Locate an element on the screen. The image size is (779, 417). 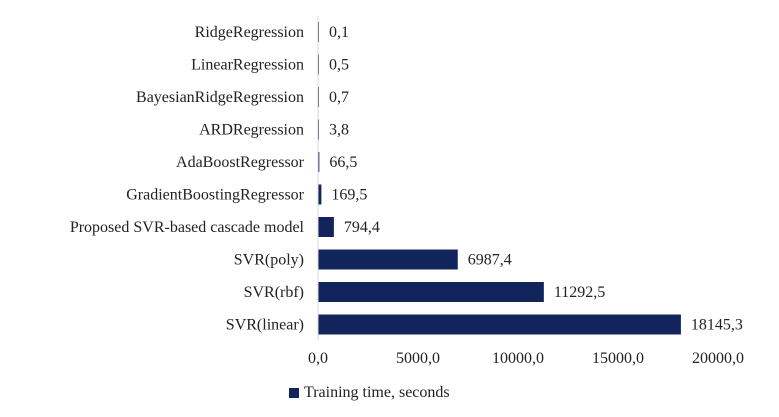
category-label-2: BayesianRidgeRegression is located at coordinates (220, 97).